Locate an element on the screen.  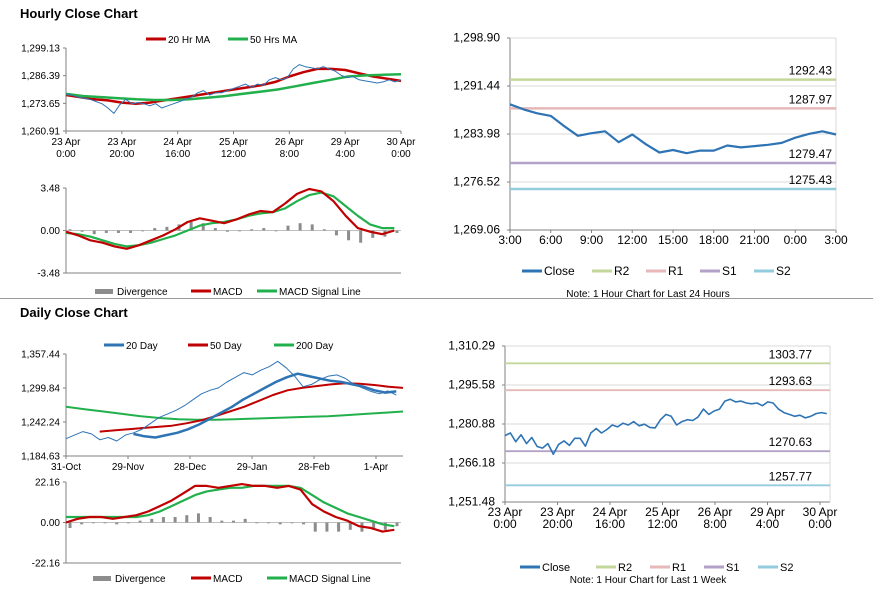
daily-50day-line is located at coordinates (251, 407).